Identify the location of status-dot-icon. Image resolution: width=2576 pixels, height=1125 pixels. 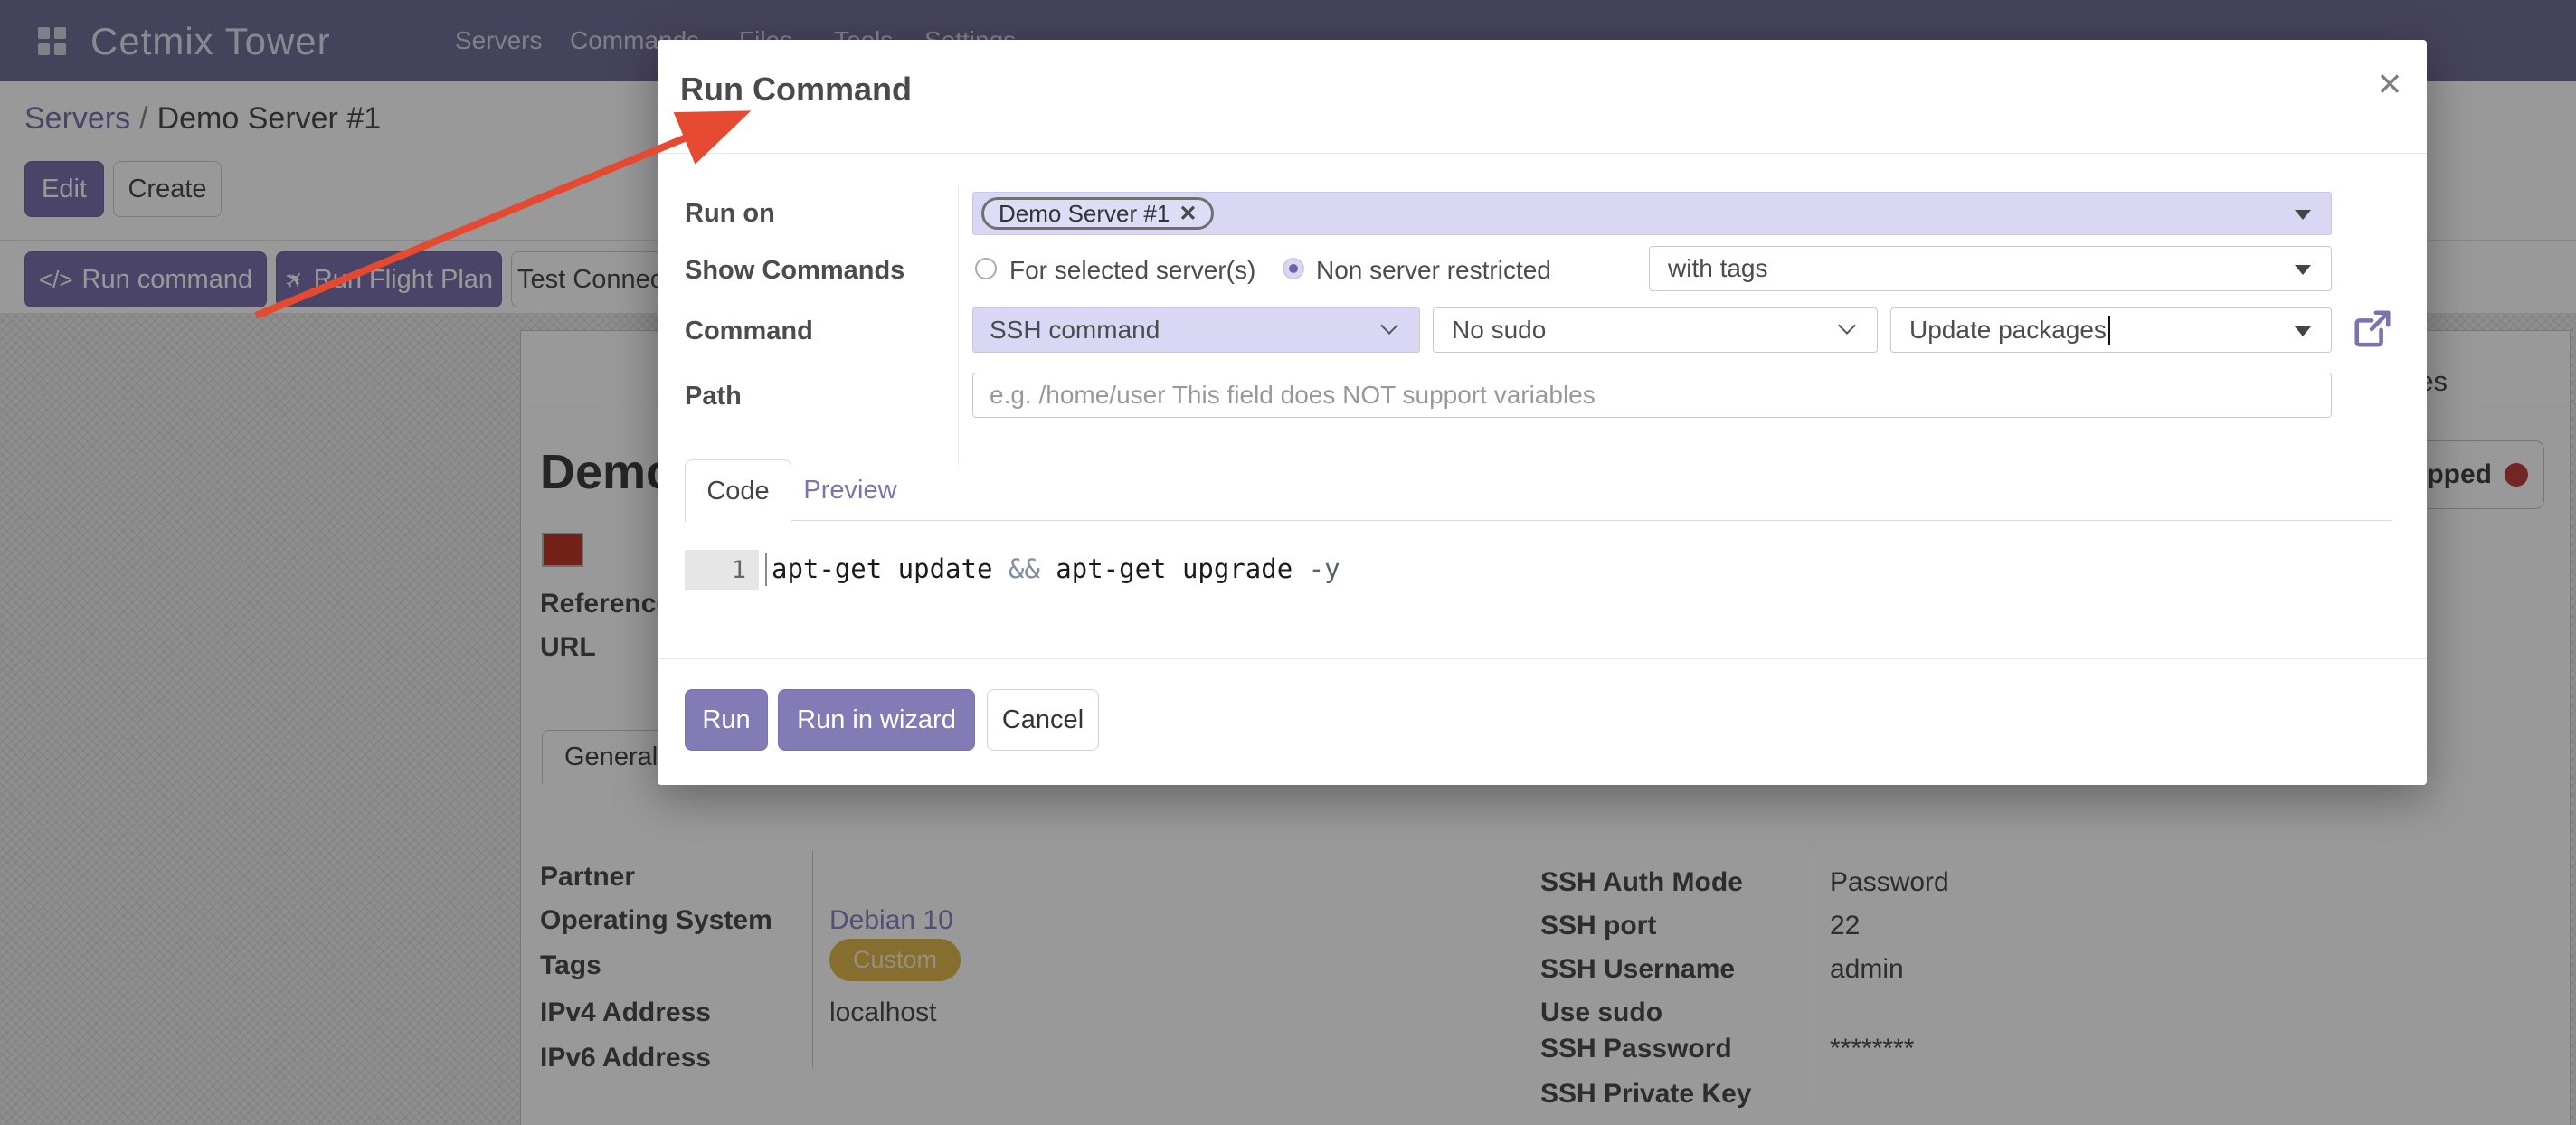
(2516, 475).